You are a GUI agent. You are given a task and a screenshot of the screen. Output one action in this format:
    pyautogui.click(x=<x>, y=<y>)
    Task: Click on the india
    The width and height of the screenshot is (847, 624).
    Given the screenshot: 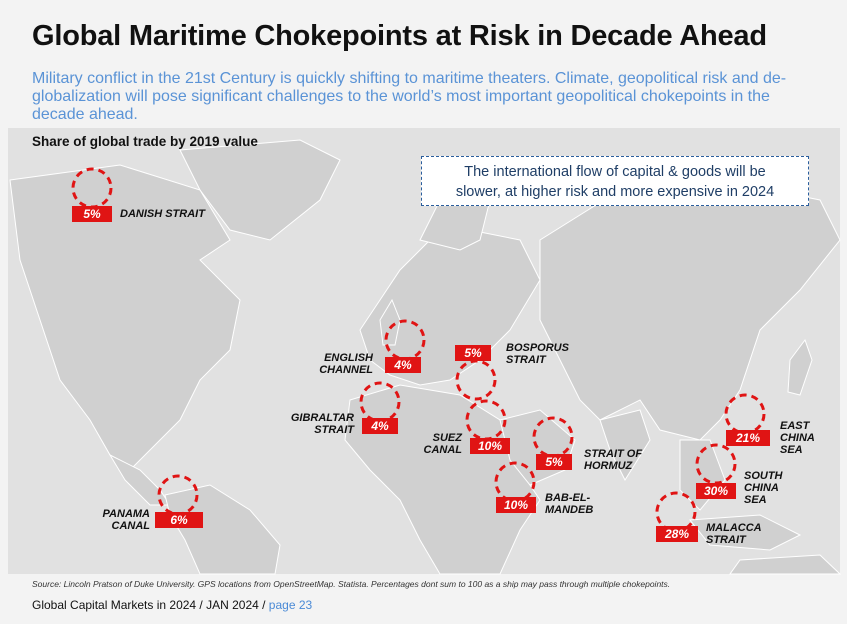 What is the action you would take?
    pyautogui.click(x=625, y=445)
    